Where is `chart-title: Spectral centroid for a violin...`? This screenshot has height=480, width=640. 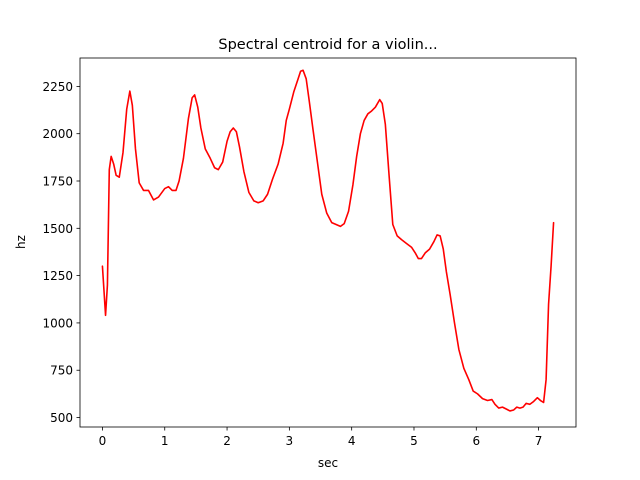 chart-title: Spectral centroid for a violin... is located at coordinates (327, 45).